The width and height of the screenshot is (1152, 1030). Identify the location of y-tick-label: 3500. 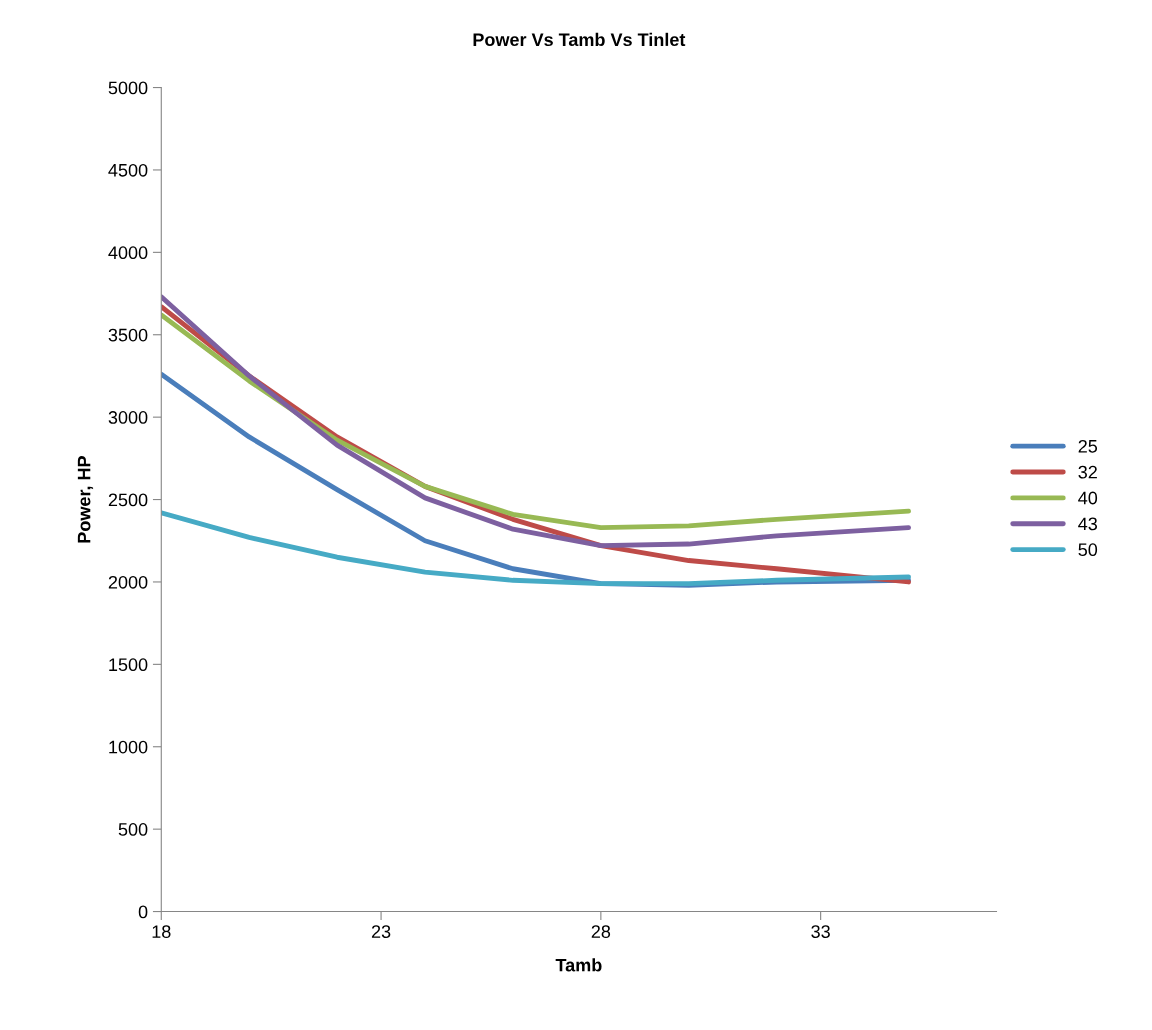
(128, 335).